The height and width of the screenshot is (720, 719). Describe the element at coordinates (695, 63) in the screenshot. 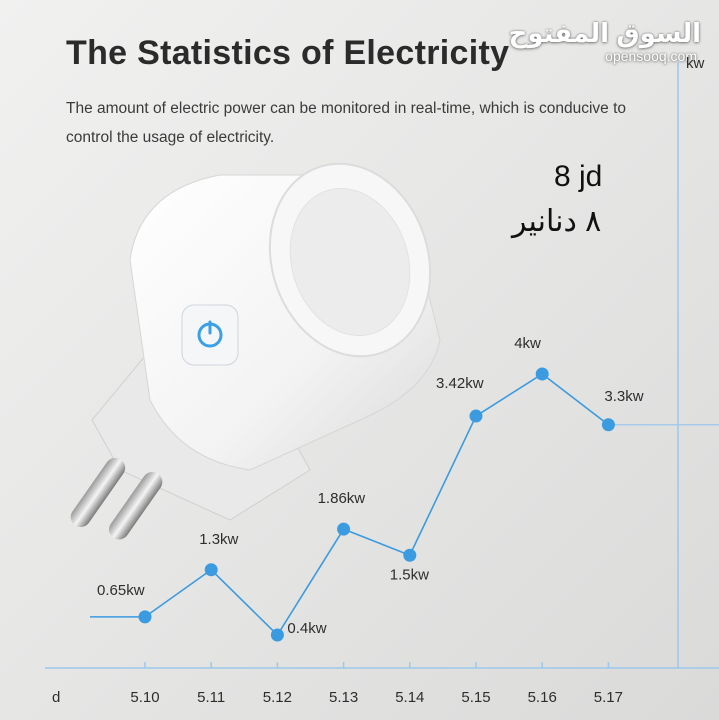

I see `y-axis-label: kw` at that location.